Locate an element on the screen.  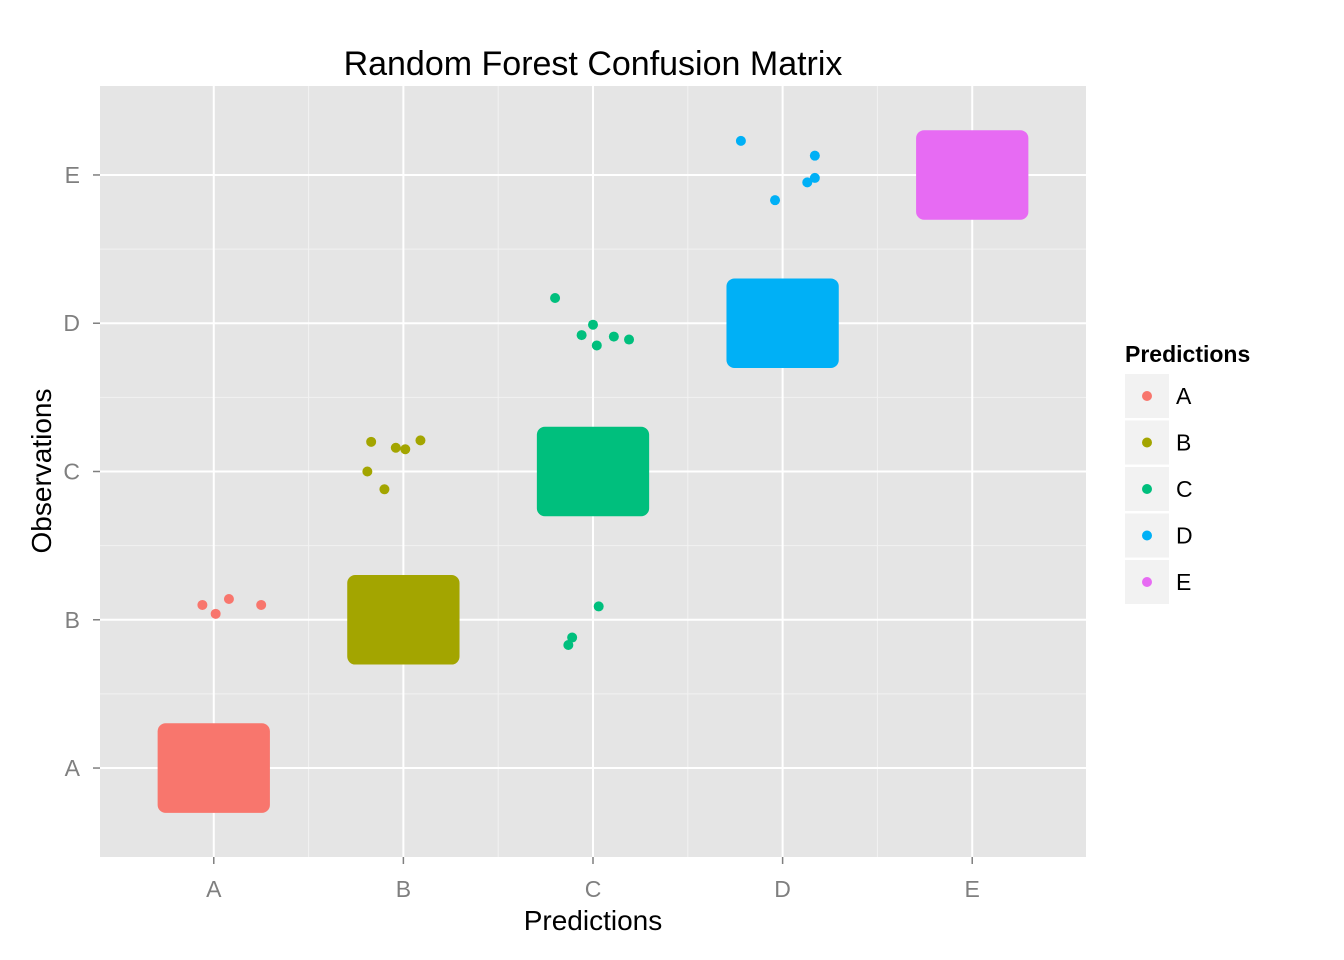
cluster-e-e is located at coordinates (972, 175).